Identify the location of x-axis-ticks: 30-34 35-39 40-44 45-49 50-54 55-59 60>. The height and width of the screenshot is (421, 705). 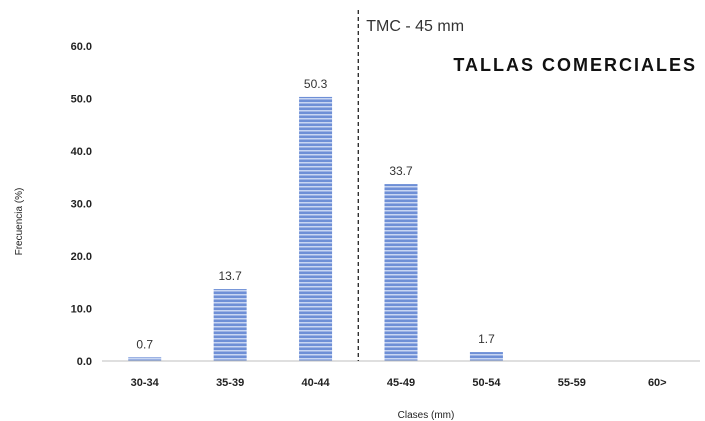
(399, 383).